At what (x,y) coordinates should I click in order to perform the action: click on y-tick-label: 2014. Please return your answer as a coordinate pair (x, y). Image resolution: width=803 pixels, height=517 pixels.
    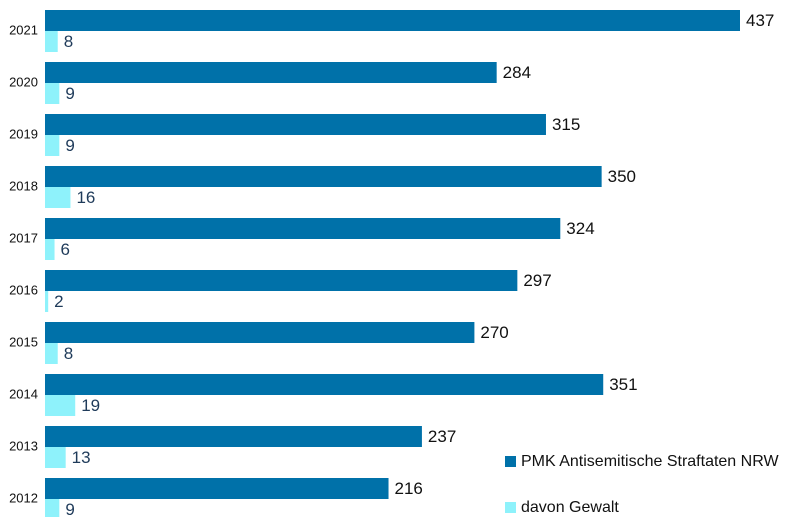
    Looking at the image, I should click on (23, 393).